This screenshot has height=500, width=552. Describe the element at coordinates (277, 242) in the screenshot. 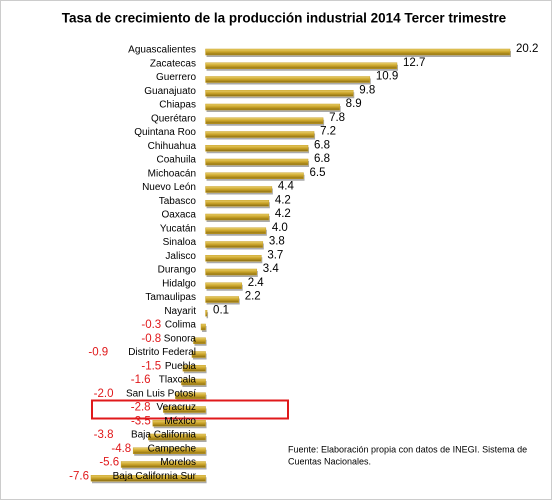

I see `value-label: 3.8` at that location.